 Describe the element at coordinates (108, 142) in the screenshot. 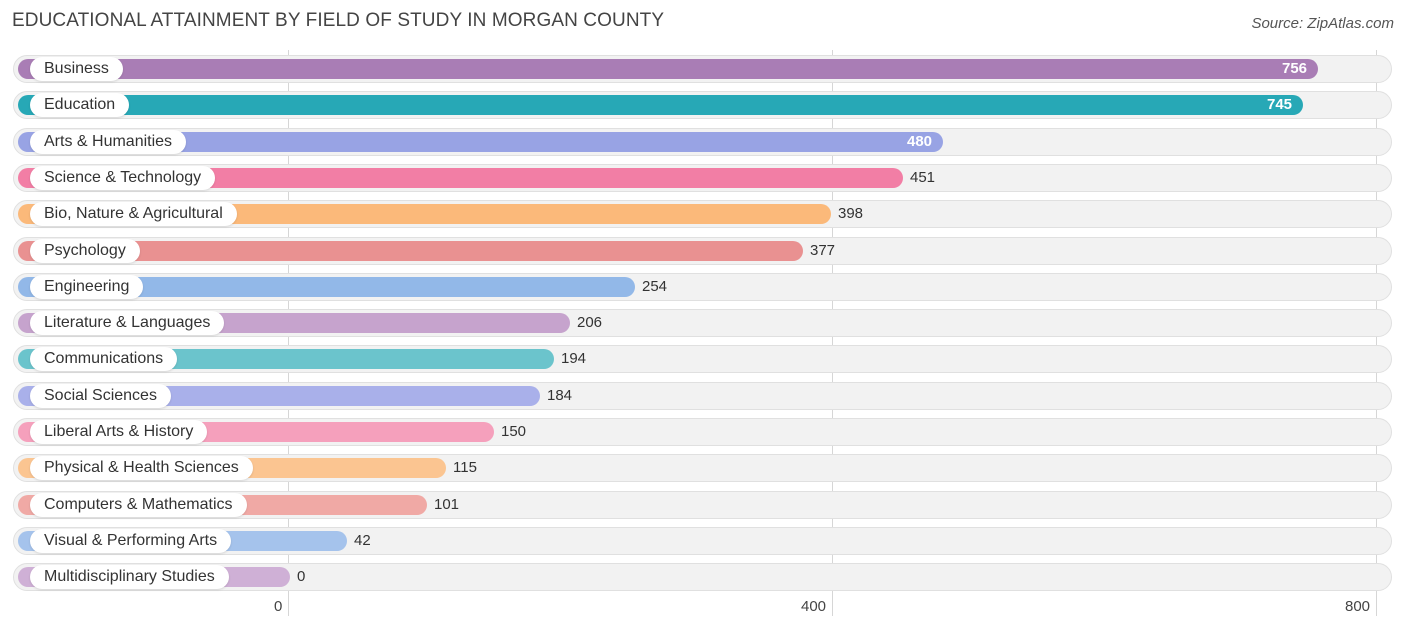

I see `category-label: Arts & Humanities` at that location.